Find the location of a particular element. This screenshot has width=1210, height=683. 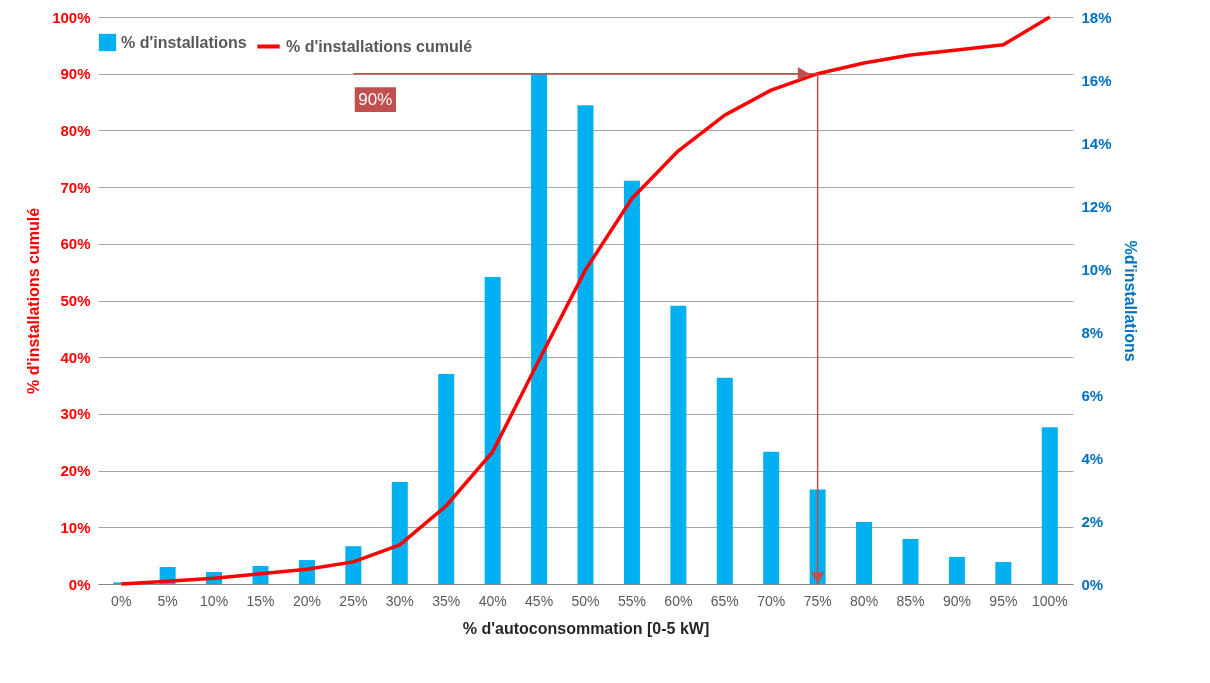

y-tick-label: 100% is located at coordinates (71, 17).